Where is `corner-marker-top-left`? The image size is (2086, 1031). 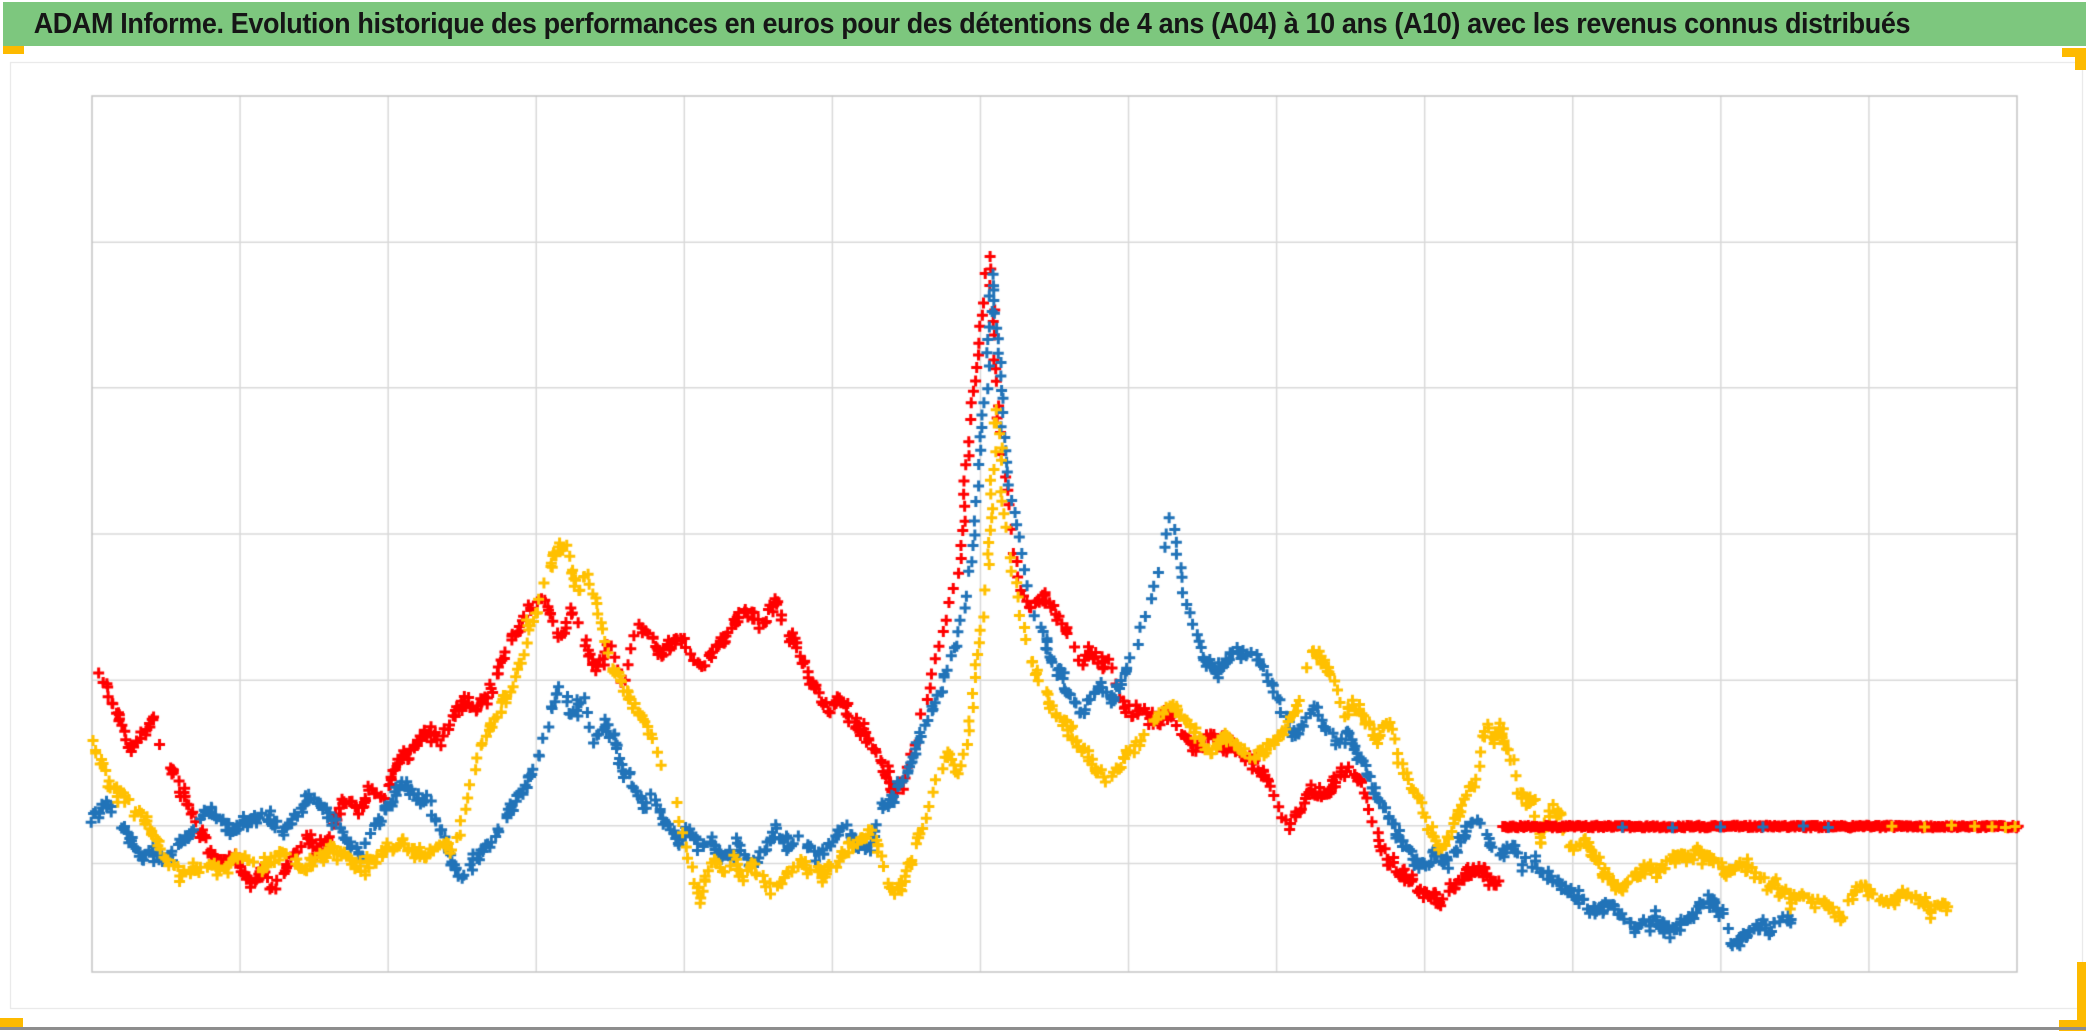 corner-marker-top-left is located at coordinates (13, 50).